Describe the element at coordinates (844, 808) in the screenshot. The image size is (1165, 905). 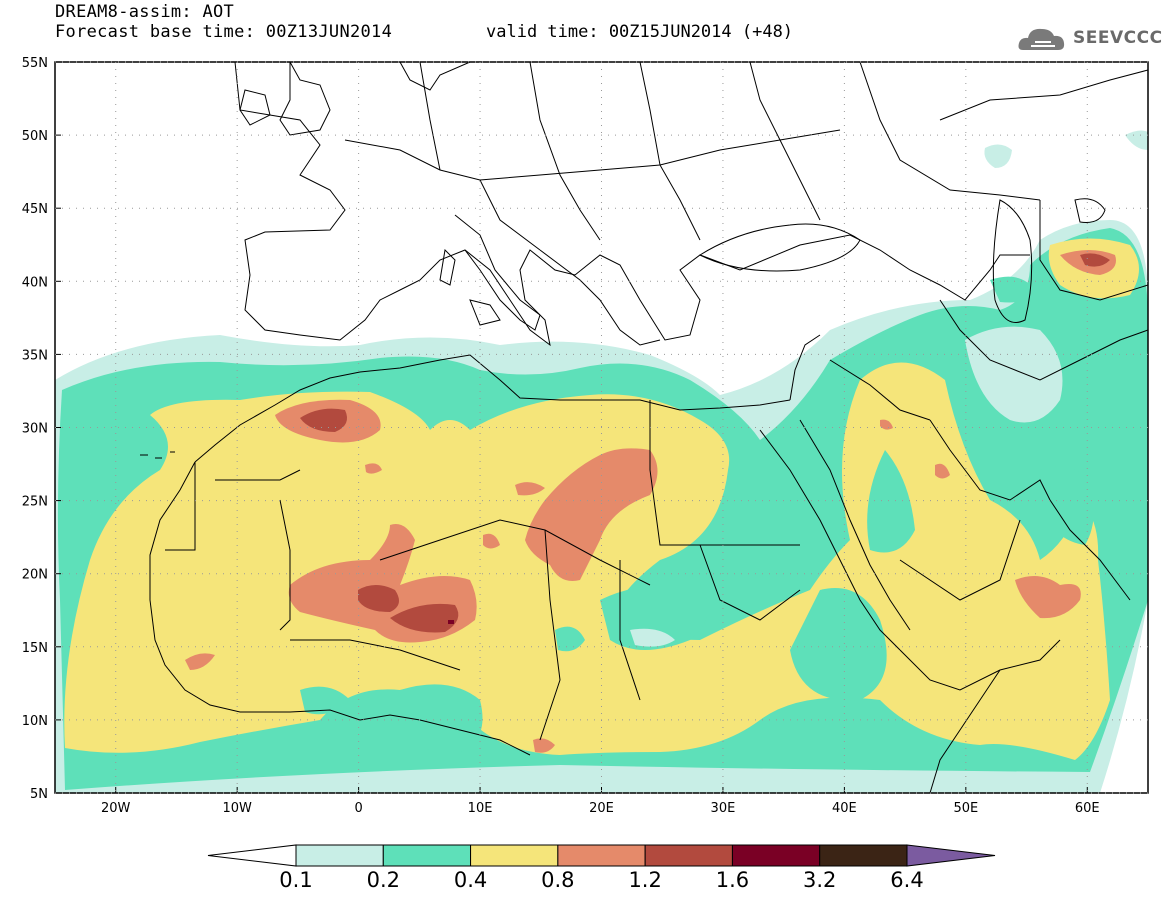
I see `lon-tick-label: 40E` at that location.